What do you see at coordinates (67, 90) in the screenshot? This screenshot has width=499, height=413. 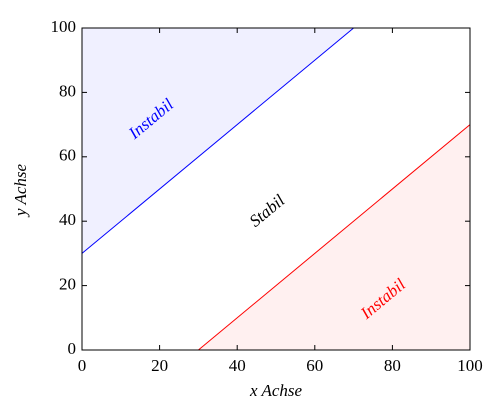 I see `y-tick-label: 80` at bounding box center [67, 90].